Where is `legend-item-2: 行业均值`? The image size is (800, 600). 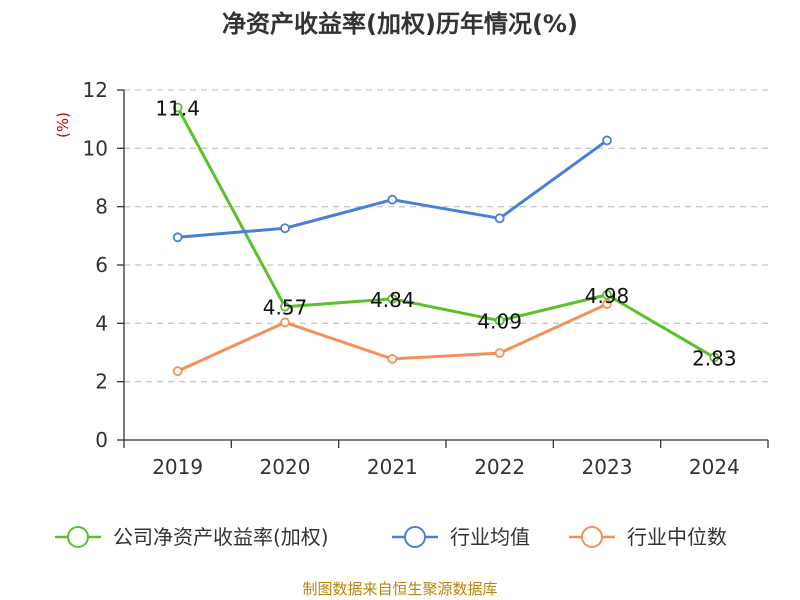 legend-item-2: 行业均值 is located at coordinates (461, 537).